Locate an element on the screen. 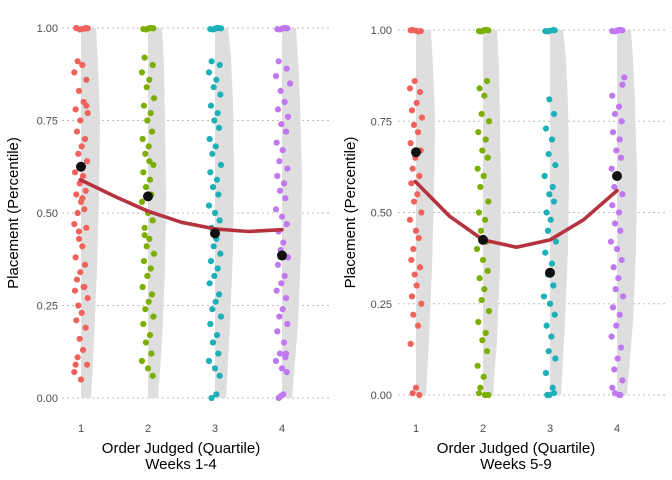 This screenshot has height=480, width=672. density-band is located at coordinates (90, 213).